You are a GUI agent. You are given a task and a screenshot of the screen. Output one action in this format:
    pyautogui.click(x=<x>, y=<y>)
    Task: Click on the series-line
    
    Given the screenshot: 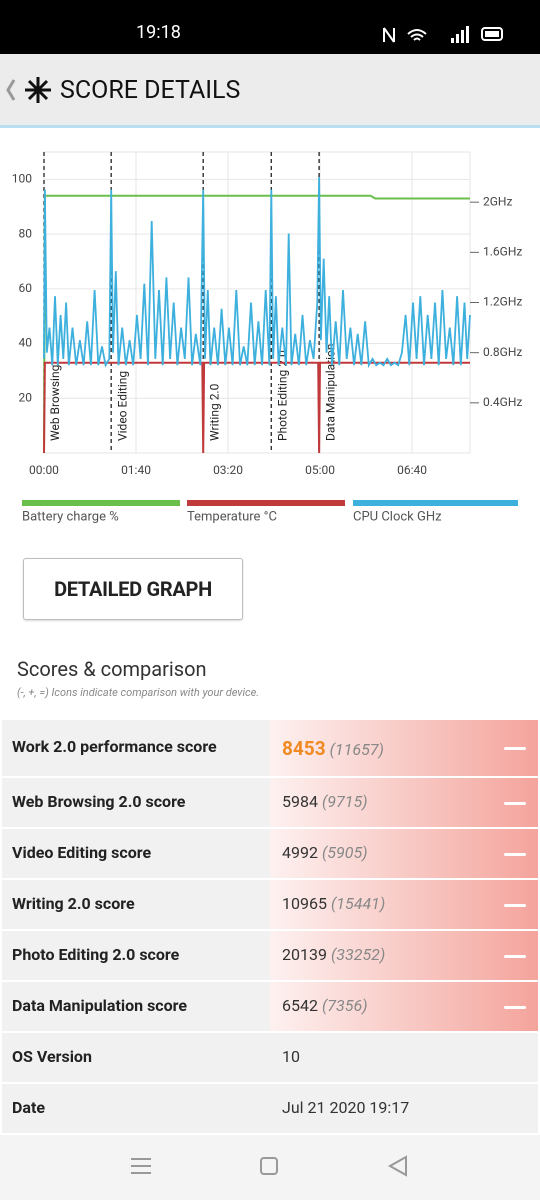 What is the action you would take?
    pyautogui.click(x=257, y=273)
    